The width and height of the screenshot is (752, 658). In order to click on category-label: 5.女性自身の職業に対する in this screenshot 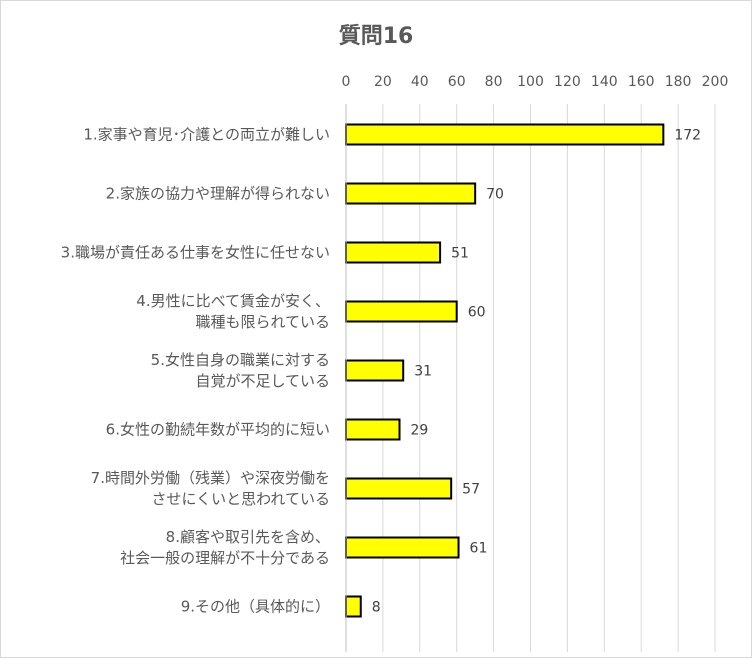, I will do `click(240, 360)`.